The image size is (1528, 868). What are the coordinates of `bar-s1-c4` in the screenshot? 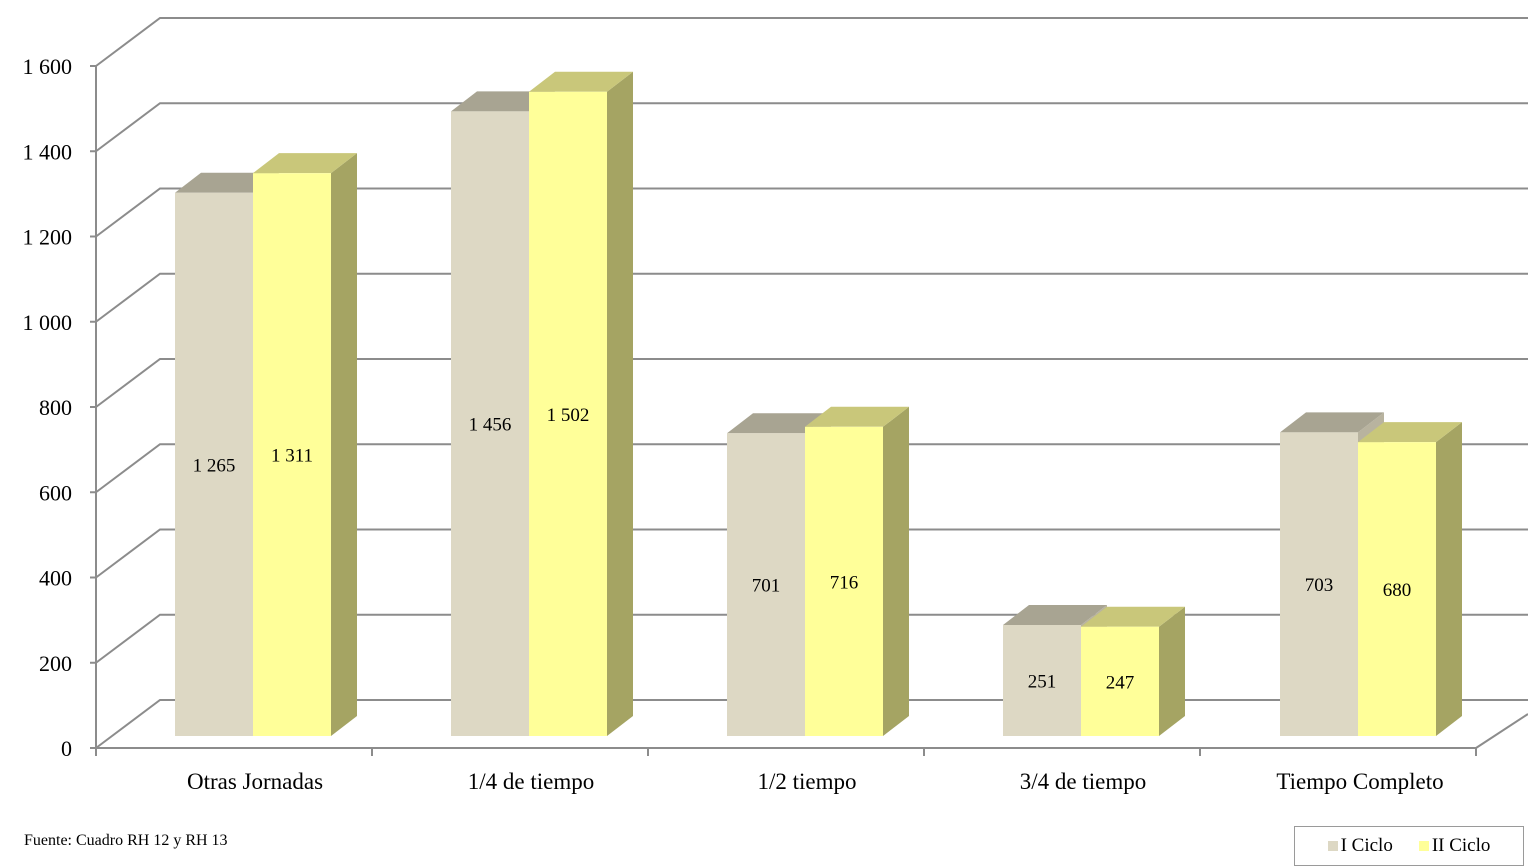 It's located at (1042, 680).